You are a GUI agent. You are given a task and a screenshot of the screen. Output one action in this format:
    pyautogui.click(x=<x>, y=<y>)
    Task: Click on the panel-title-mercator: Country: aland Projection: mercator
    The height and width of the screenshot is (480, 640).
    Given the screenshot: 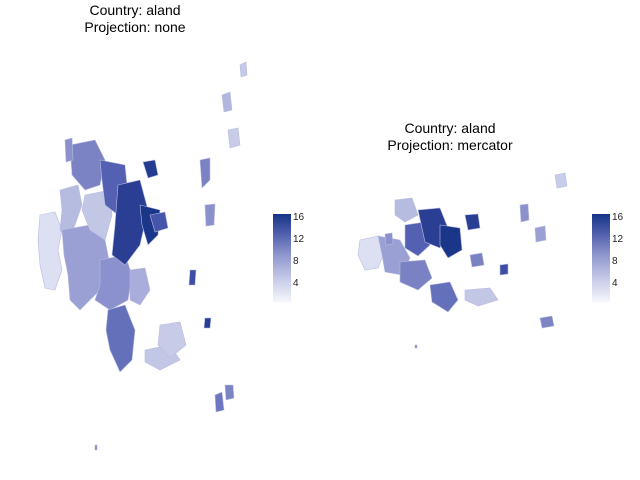 What is the action you would take?
    pyautogui.click(x=450, y=137)
    